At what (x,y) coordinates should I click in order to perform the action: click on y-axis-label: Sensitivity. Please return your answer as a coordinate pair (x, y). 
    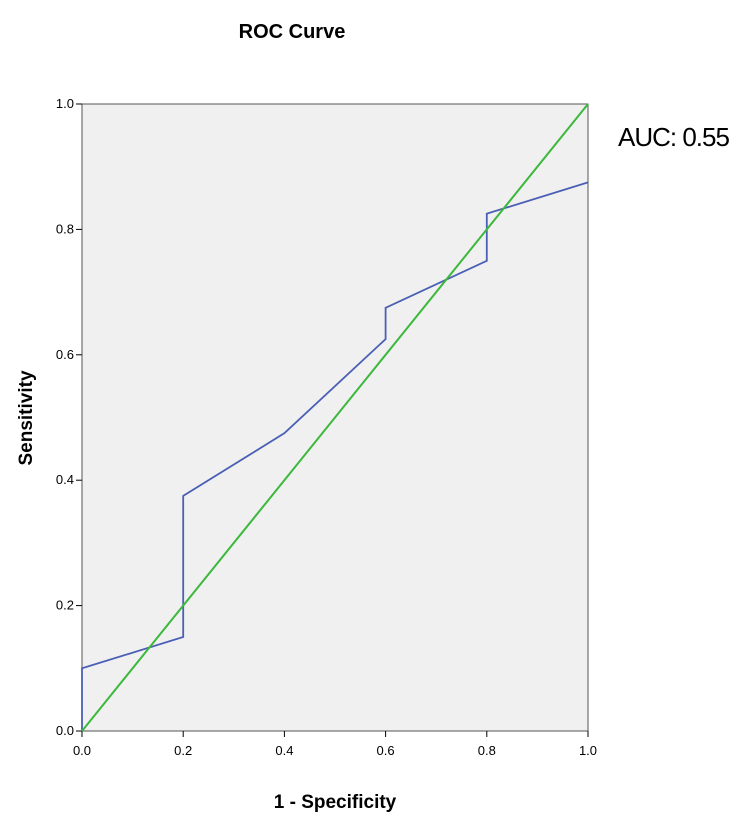
    Looking at the image, I should click on (26, 417).